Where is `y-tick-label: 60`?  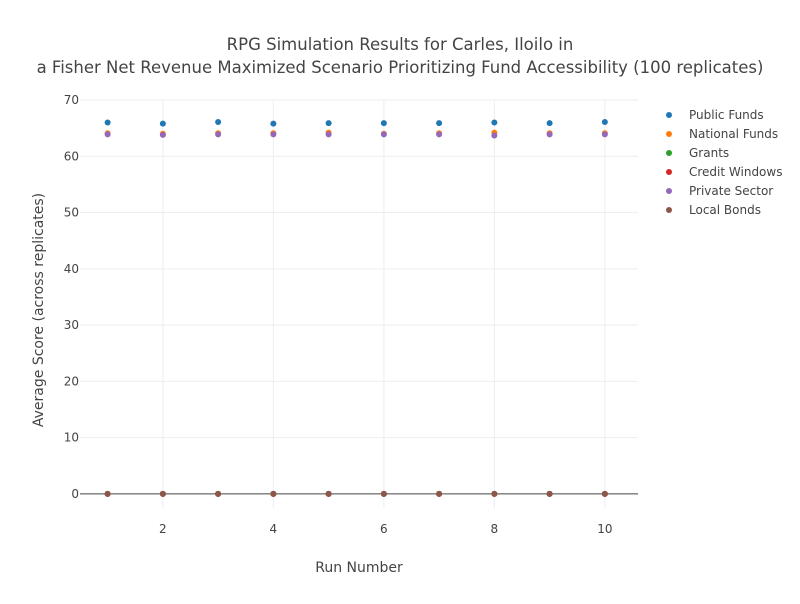 y-tick-label: 60 is located at coordinates (71, 156).